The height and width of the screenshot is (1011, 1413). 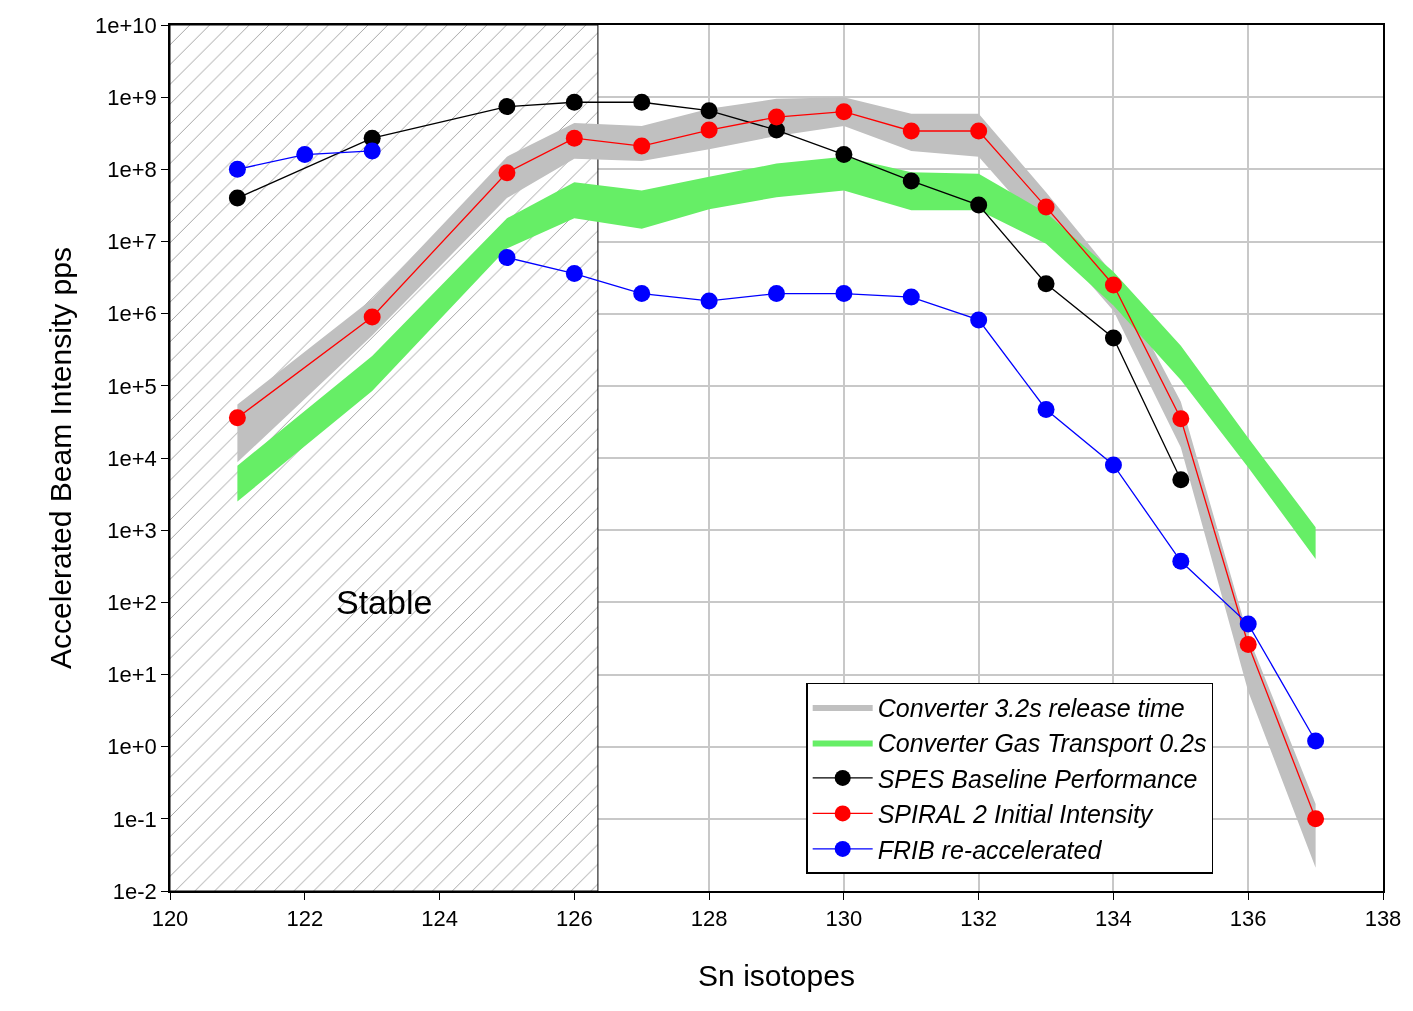 What do you see at coordinates (132, 458) in the screenshot?
I see `y-tick-label: 1e+4` at bounding box center [132, 458].